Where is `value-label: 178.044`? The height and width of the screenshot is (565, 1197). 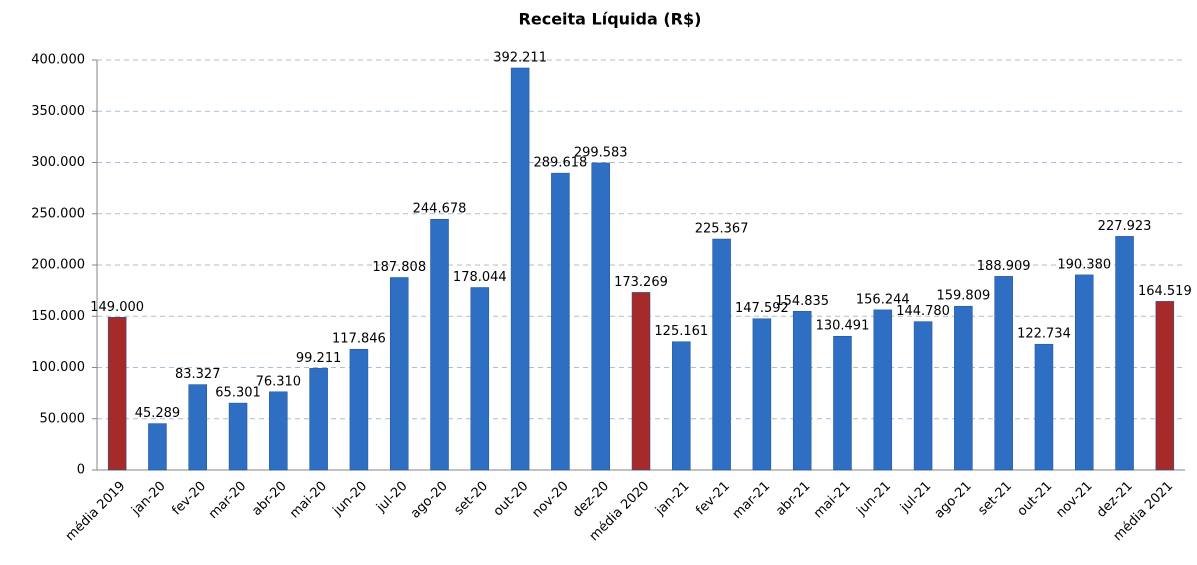 value-label: 178.044 is located at coordinates (480, 277).